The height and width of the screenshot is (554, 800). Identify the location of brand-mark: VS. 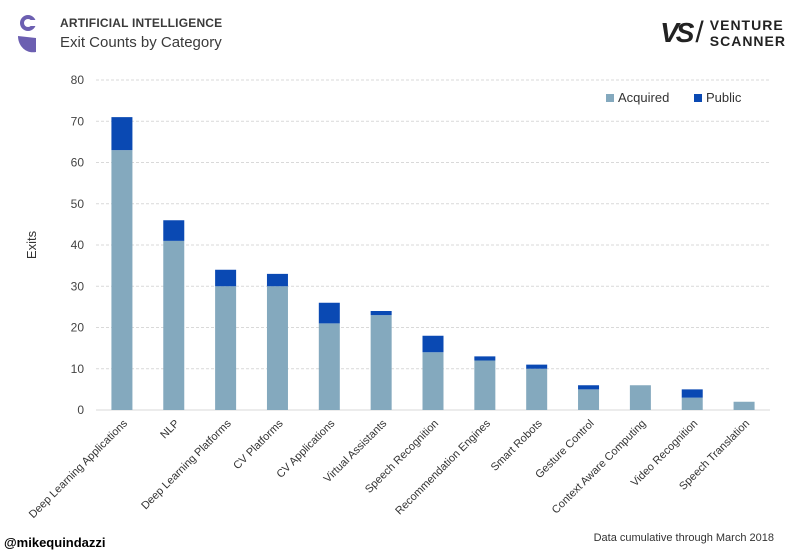
(677, 32).